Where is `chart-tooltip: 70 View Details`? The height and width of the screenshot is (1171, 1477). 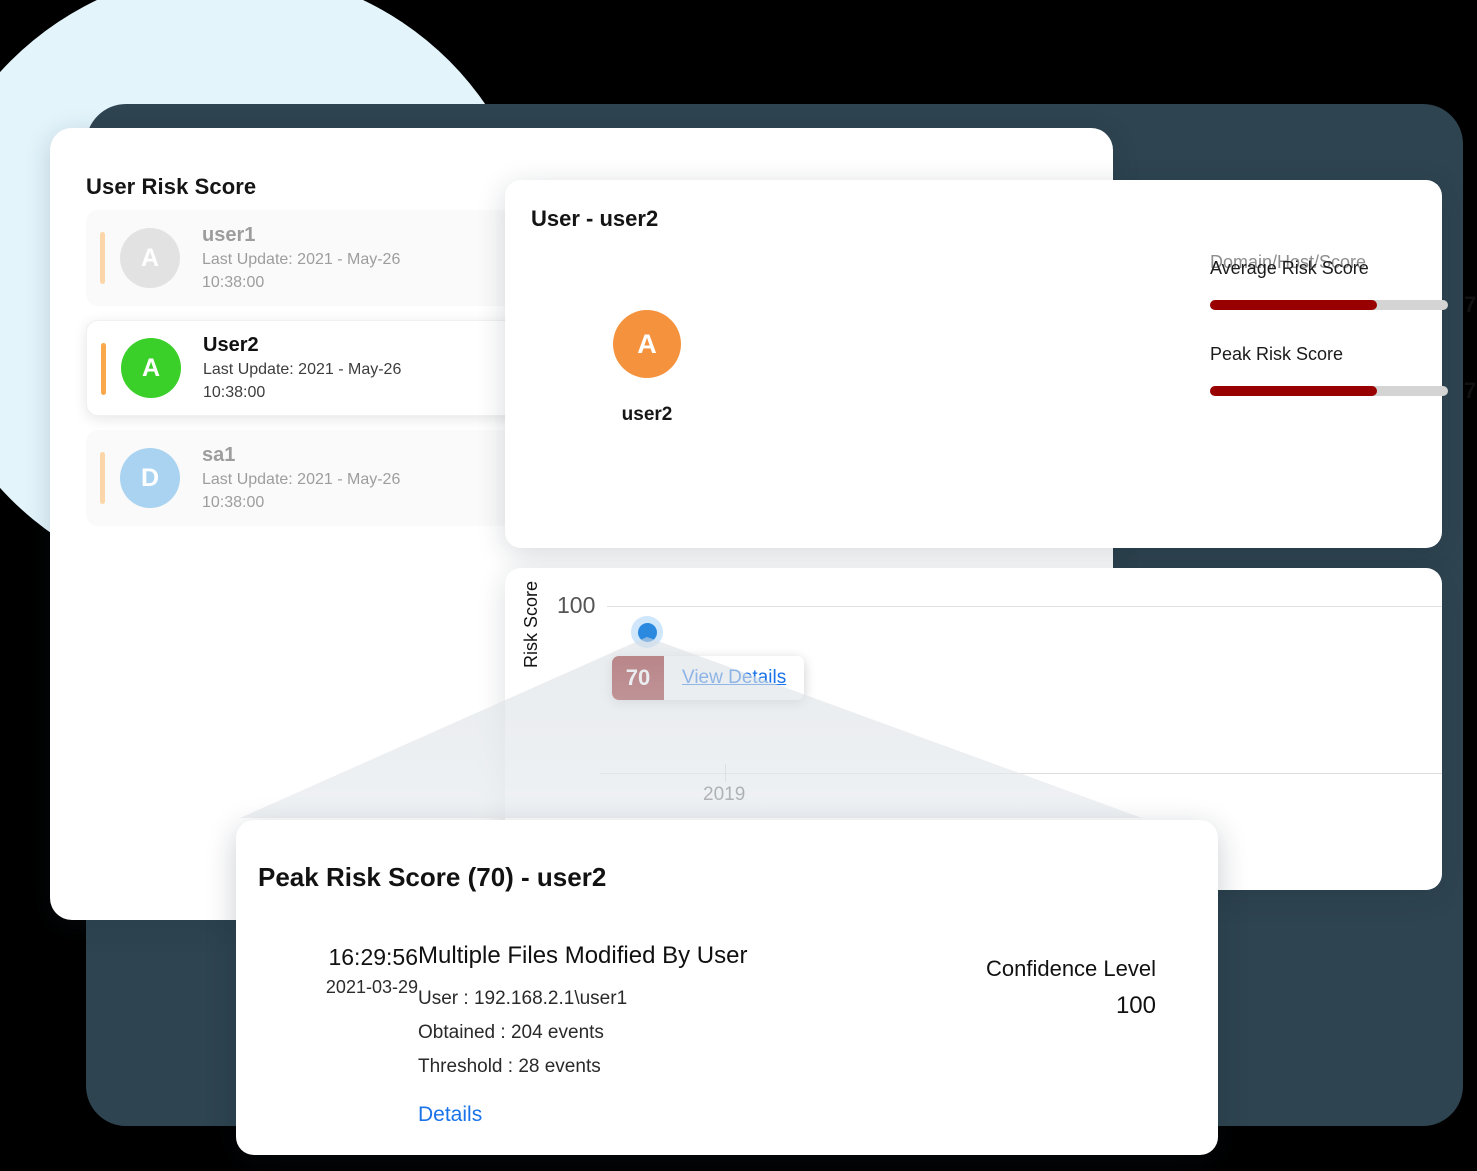
chart-tooltip: 70 View Details is located at coordinates (708, 678).